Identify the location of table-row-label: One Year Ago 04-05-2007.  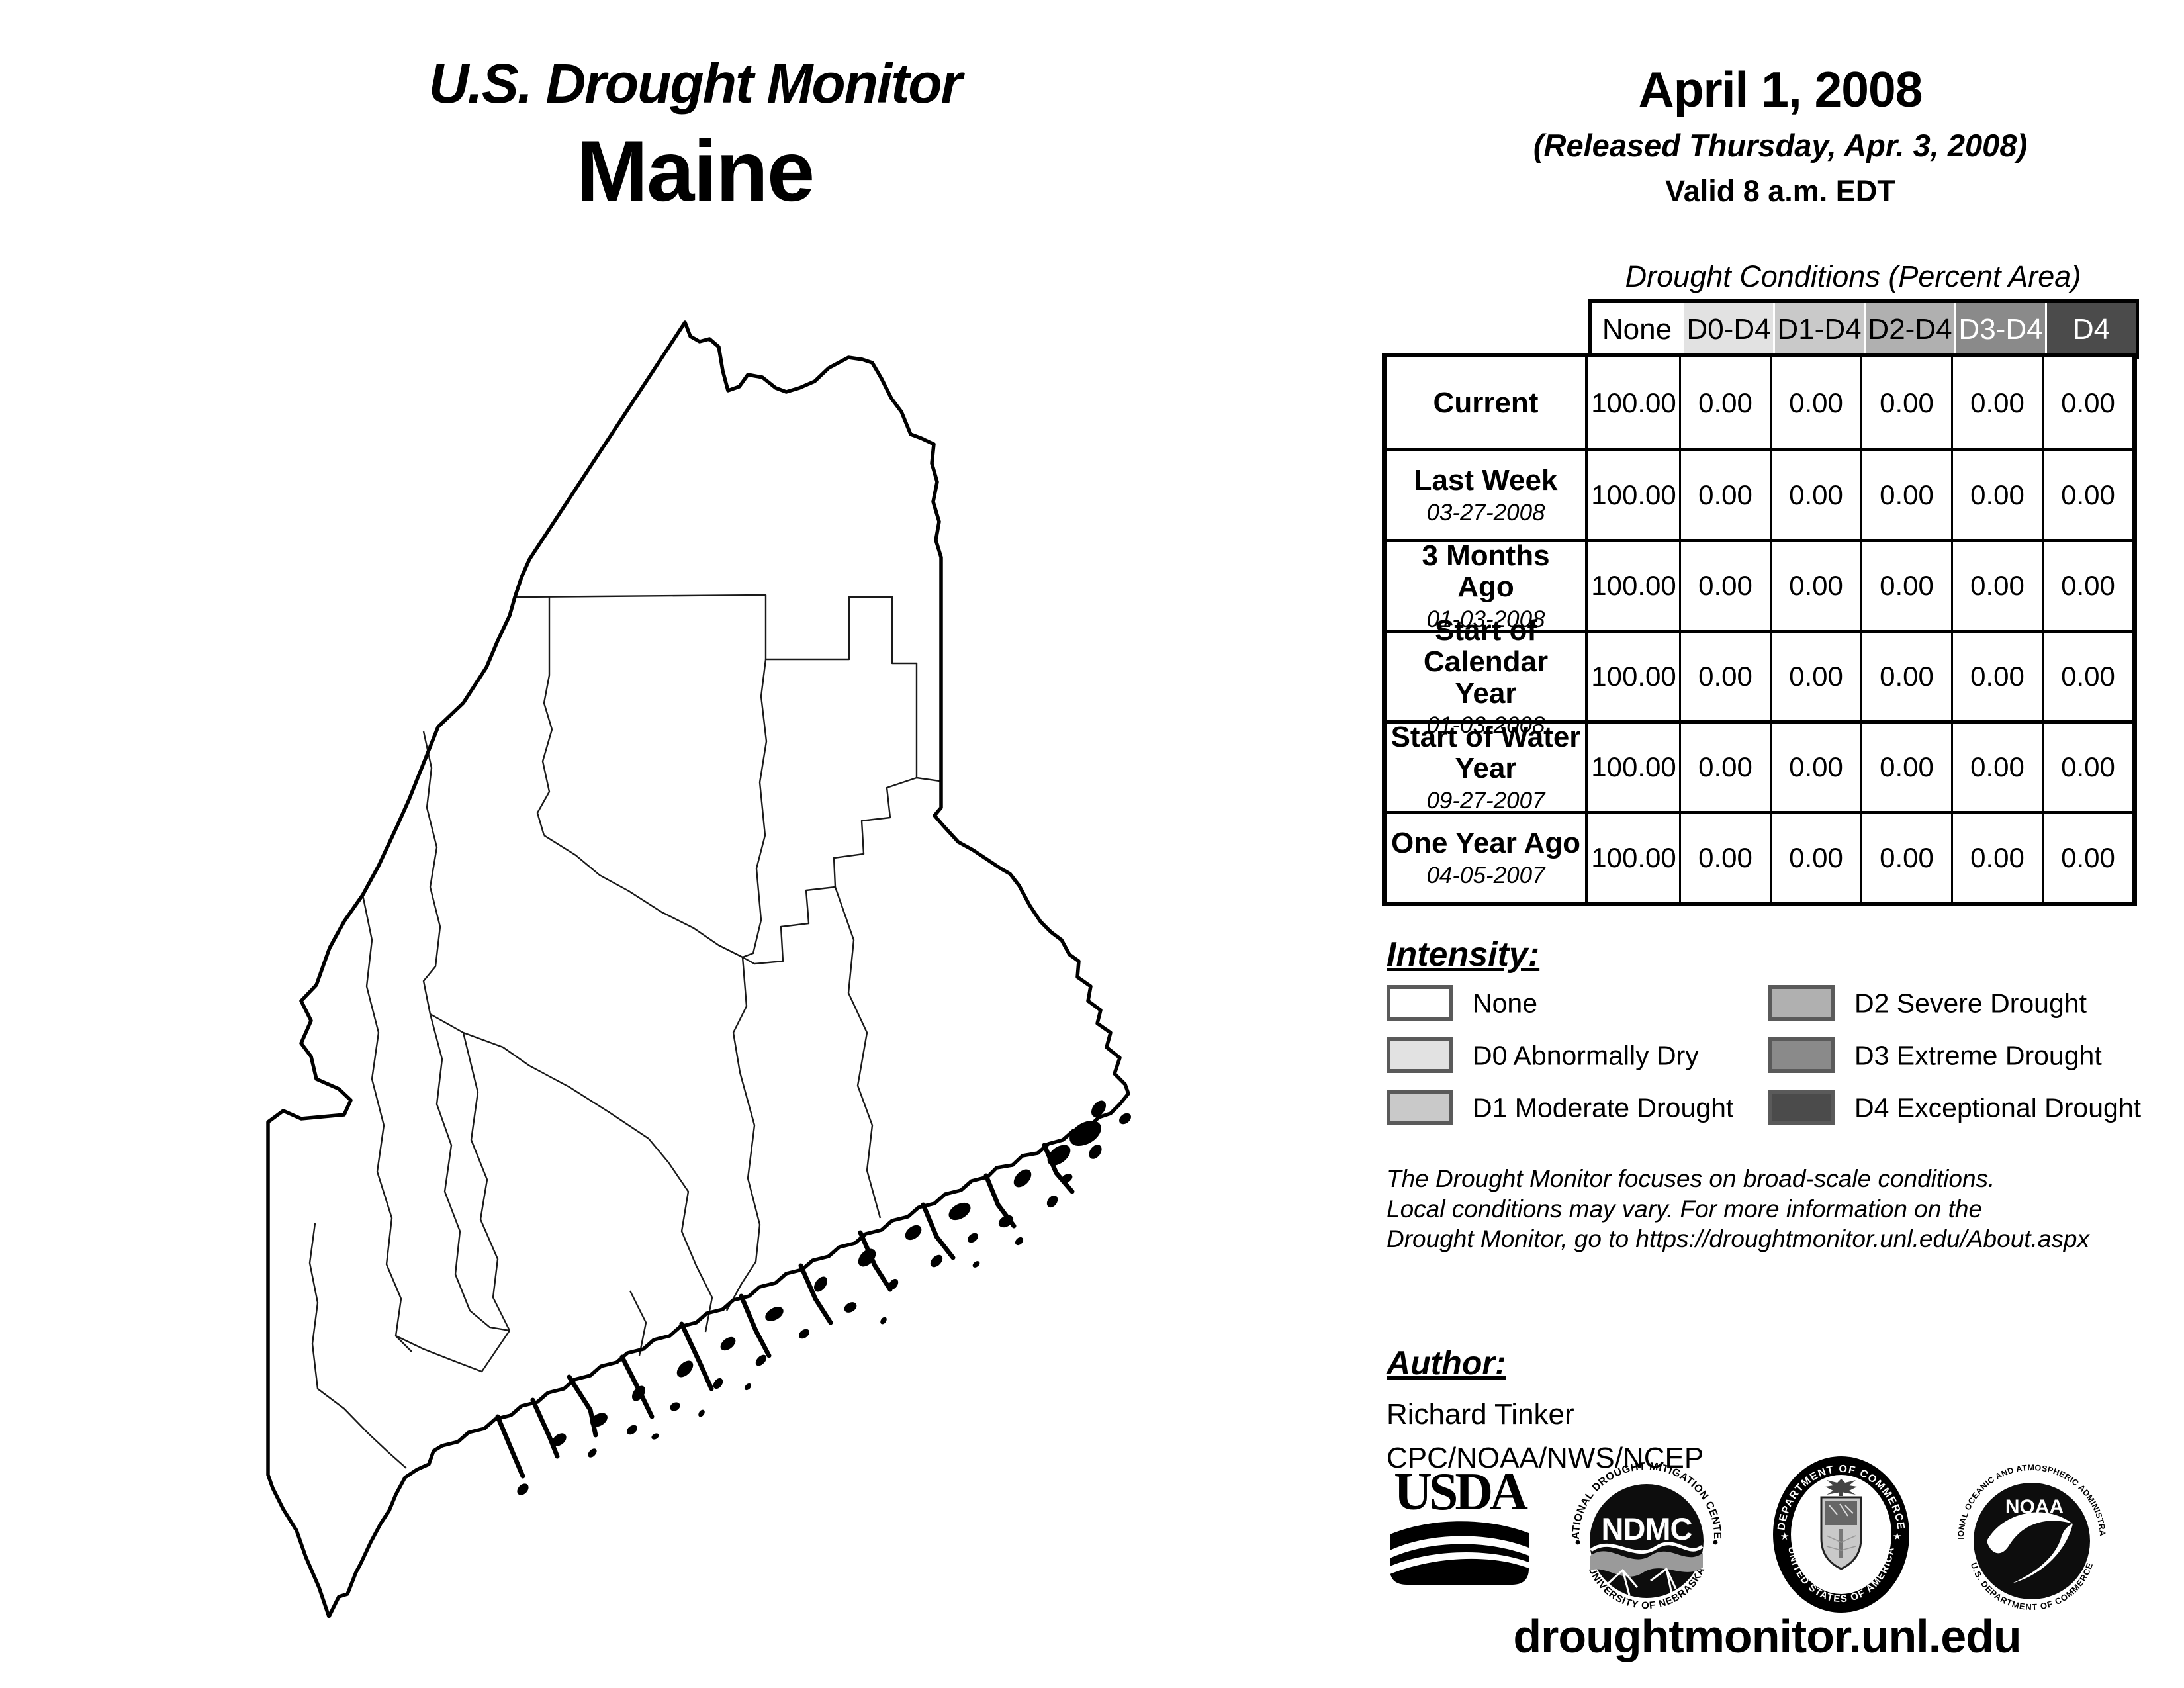
(1487, 856).